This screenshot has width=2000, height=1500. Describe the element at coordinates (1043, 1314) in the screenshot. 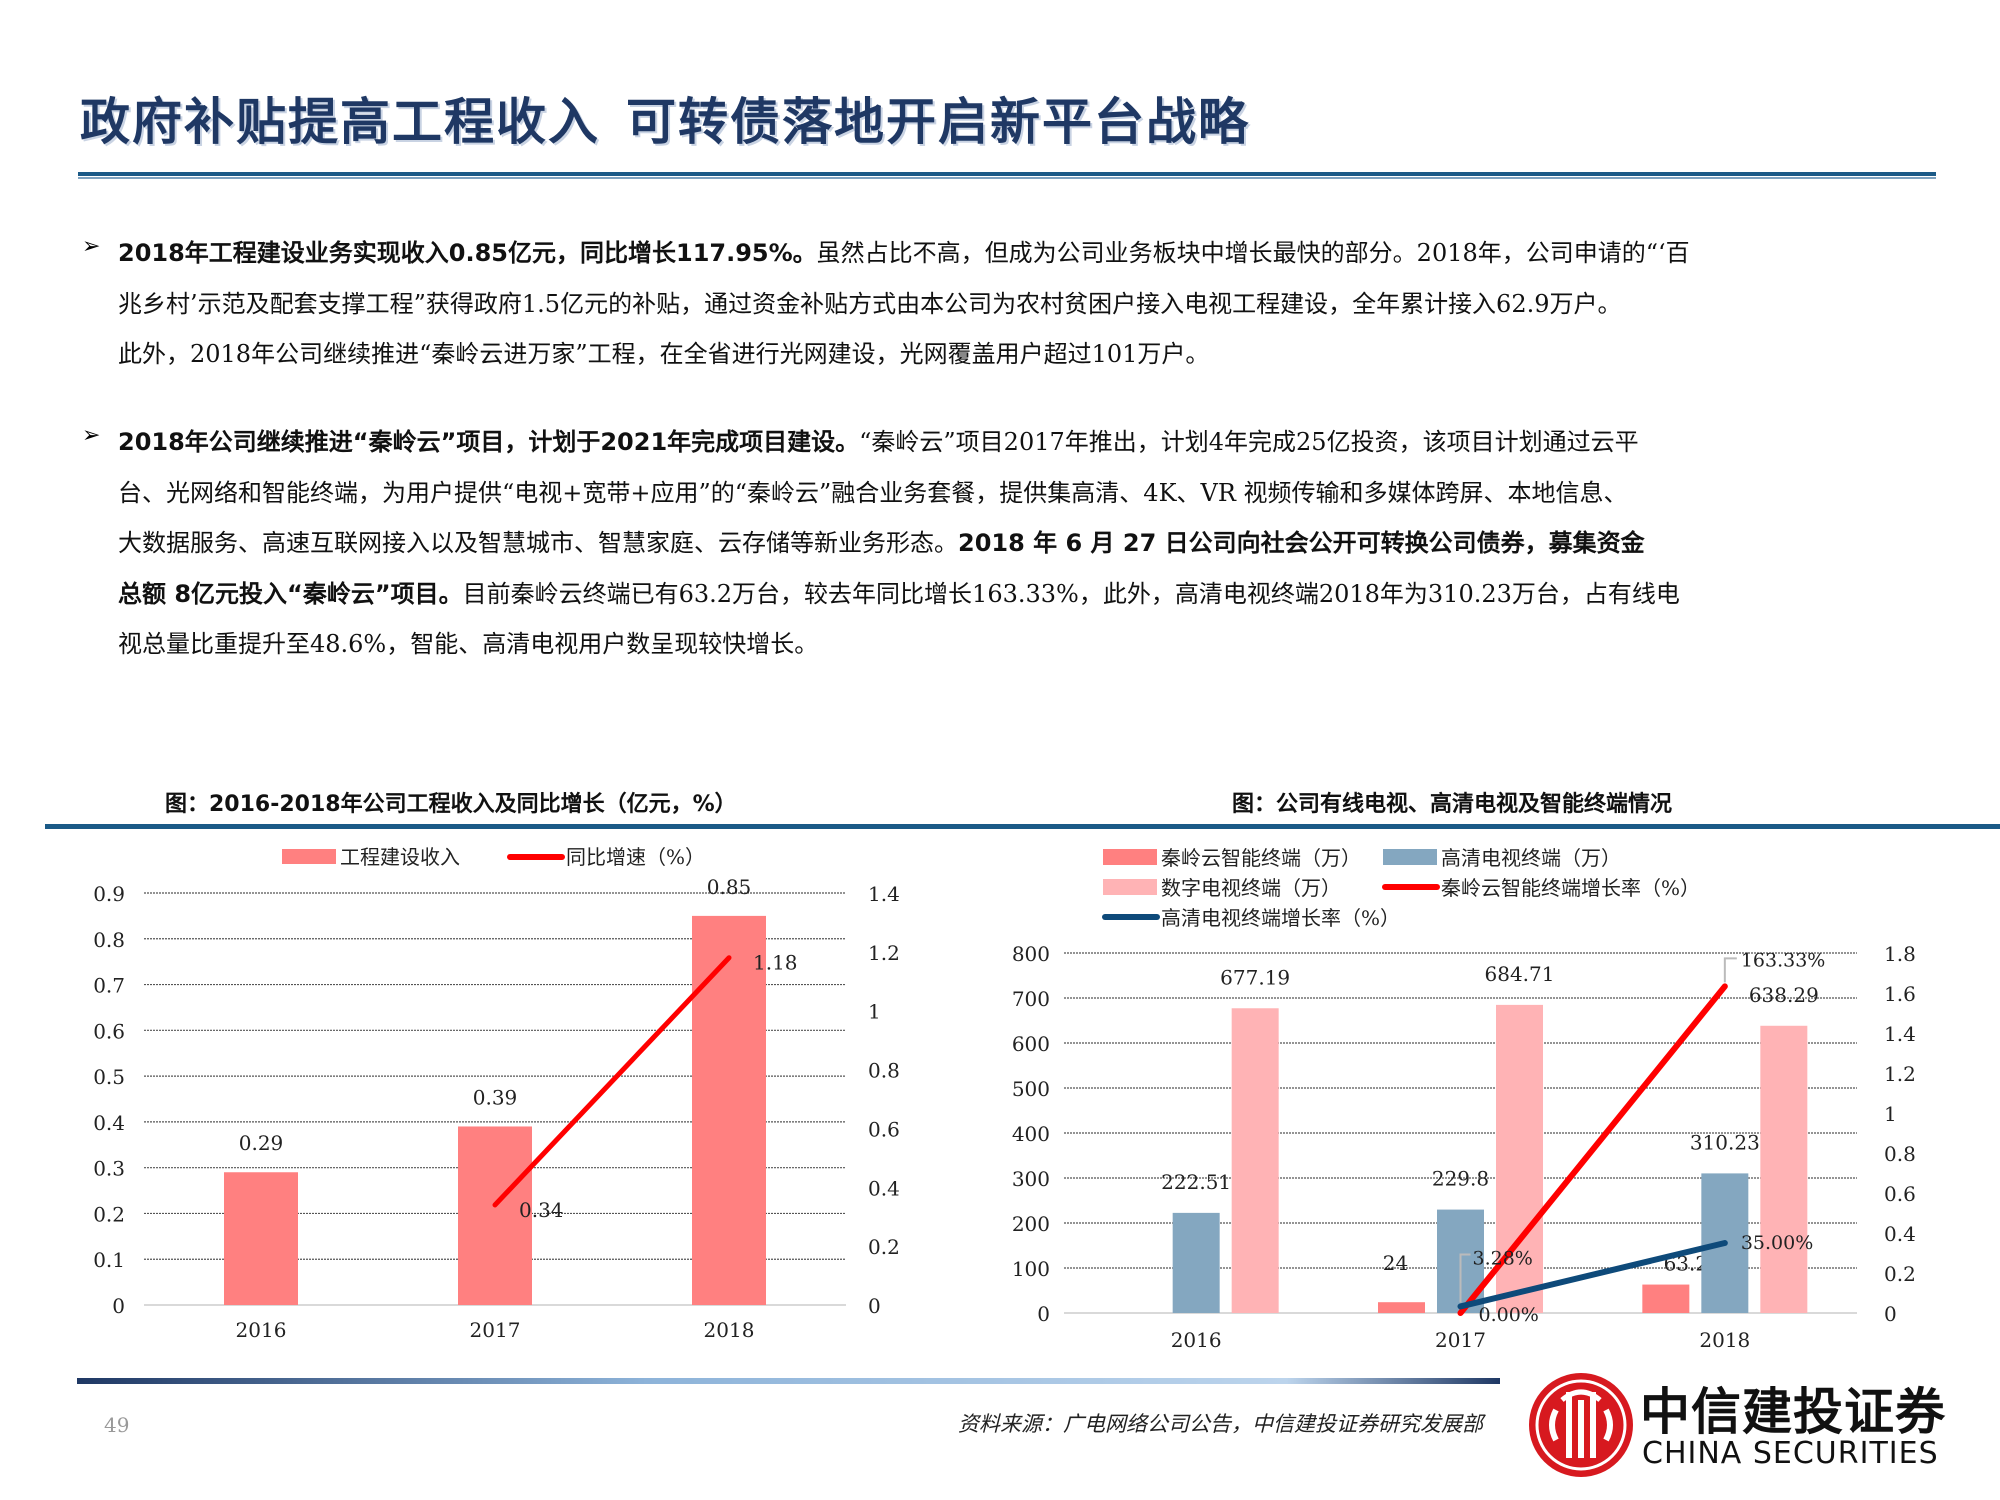

I see `left-axis-tick: 0` at that location.